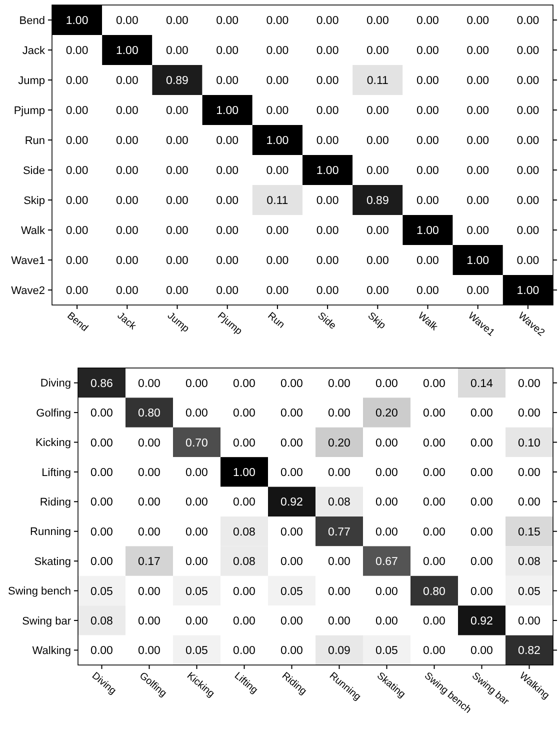 The height and width of the screenshot is (747, 560). I want to click on y-tick-label: Skating, so click(52, 562).